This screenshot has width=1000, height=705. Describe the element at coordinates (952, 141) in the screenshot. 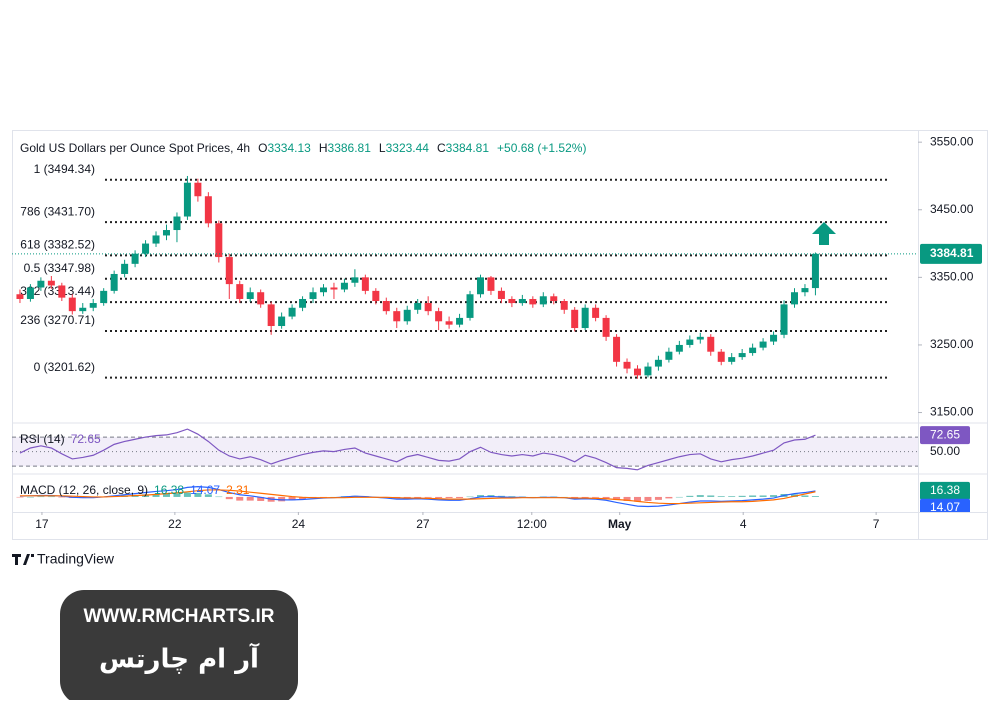

I see `y-tick-label: 3550.00` at that location.